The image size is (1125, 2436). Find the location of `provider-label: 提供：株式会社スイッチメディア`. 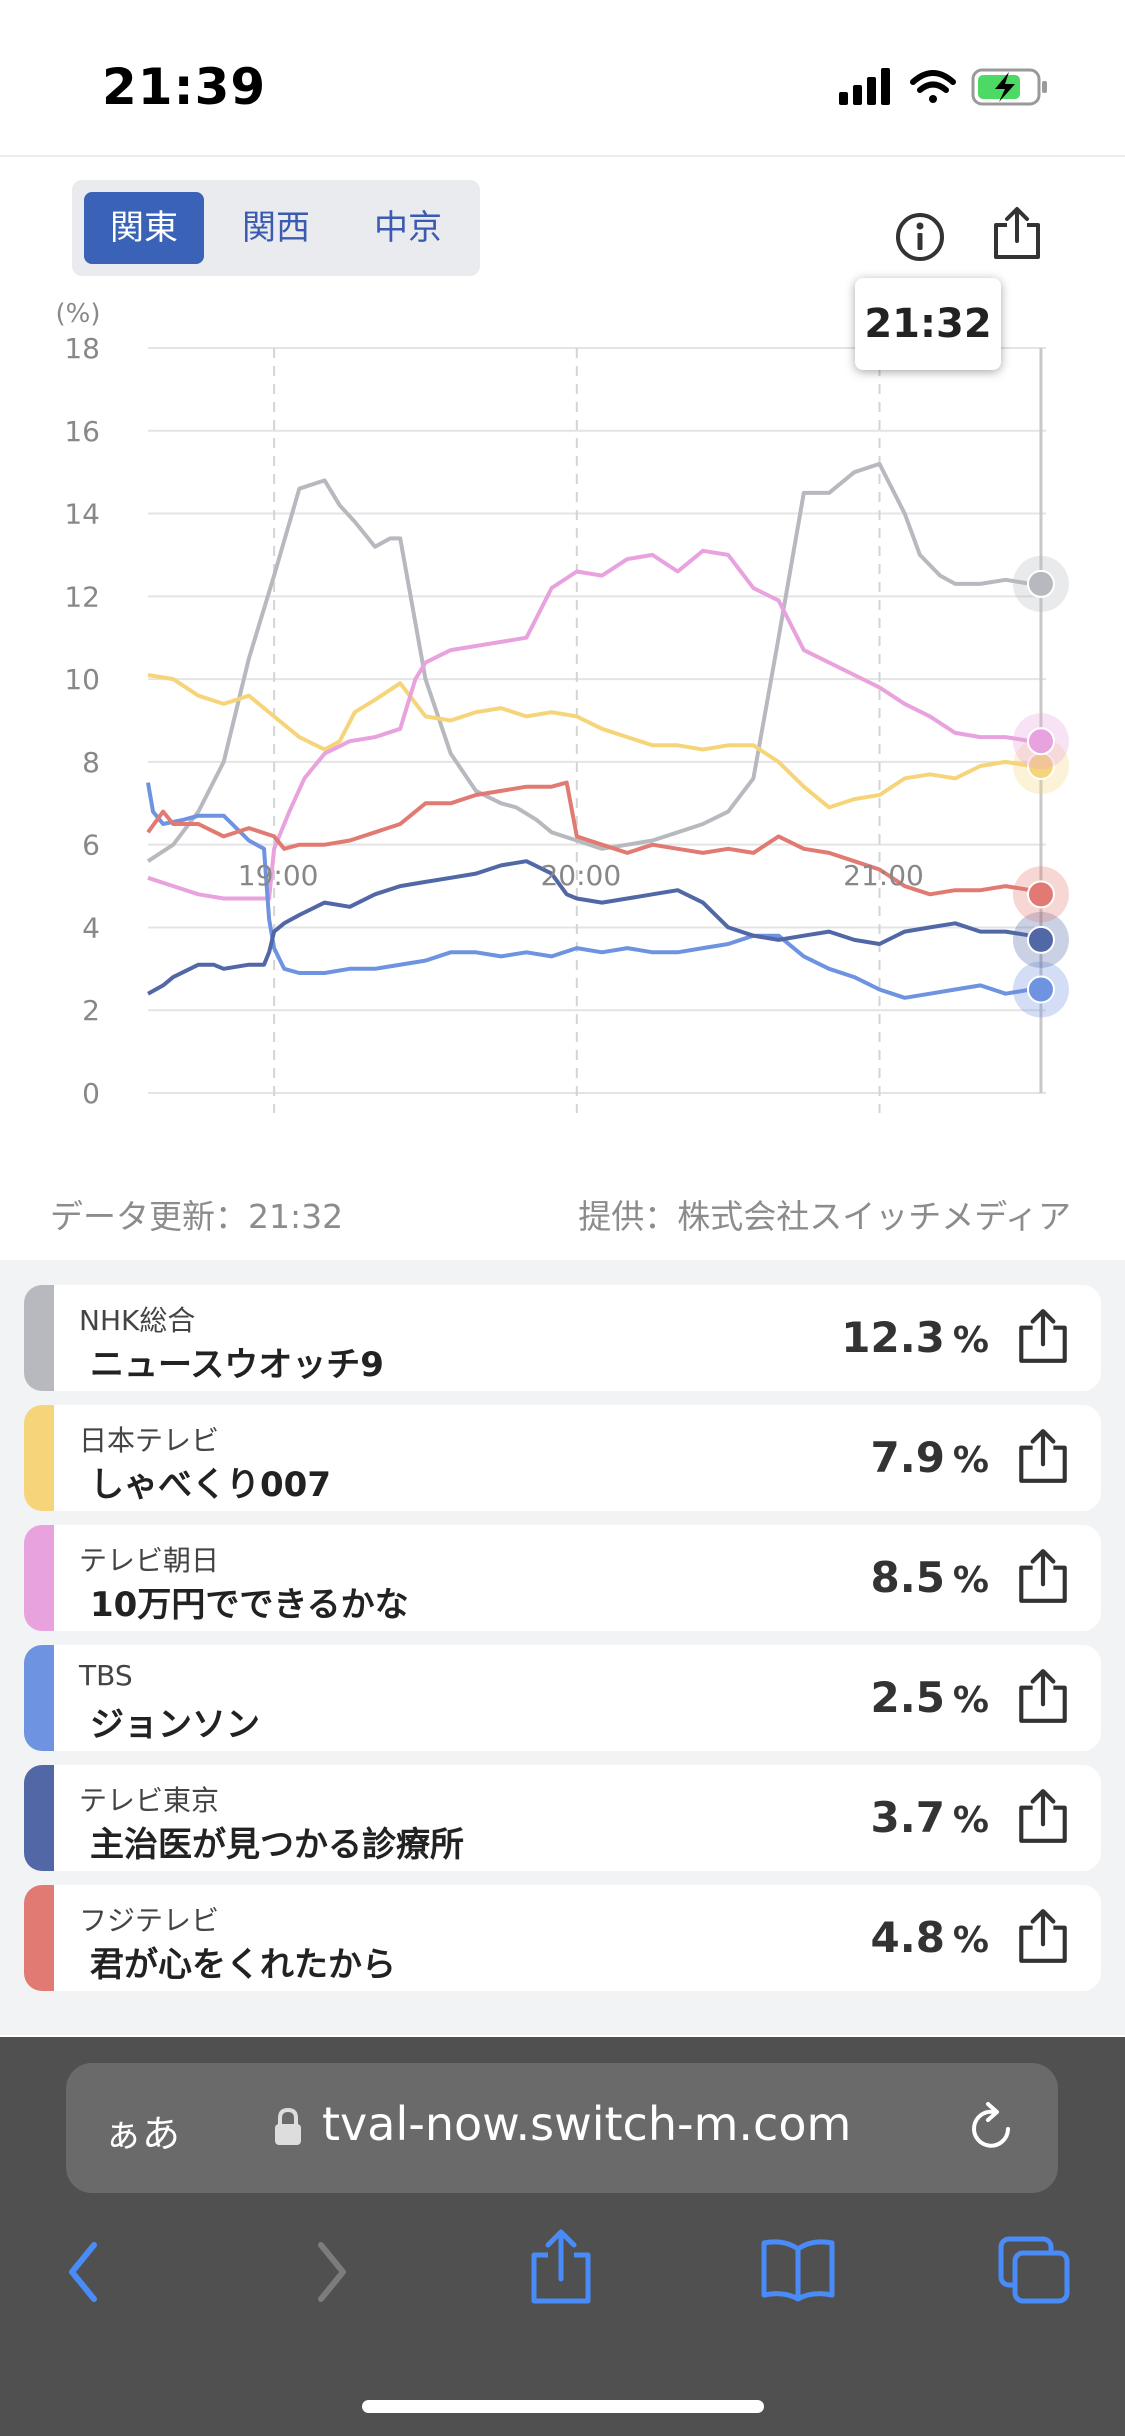

provider-label: 提供：株式会社スイッチメディア is located at coordinates (824, 1216).